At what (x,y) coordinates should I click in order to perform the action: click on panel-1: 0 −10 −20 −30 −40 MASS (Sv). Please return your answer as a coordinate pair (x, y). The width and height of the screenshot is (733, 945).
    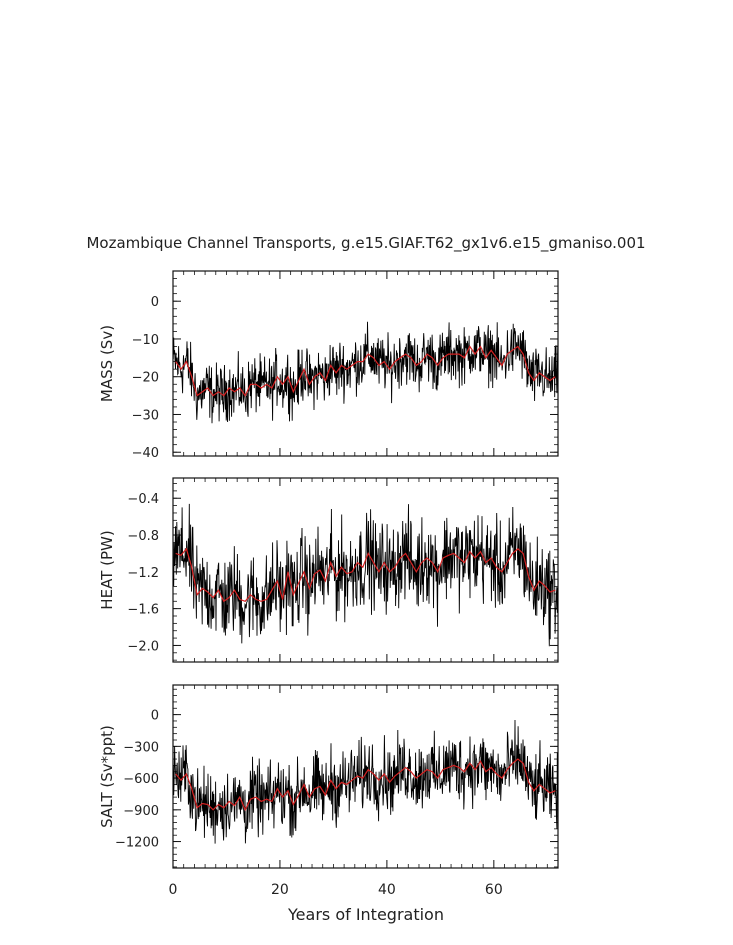
    Looking at the image, I should click on (328, 365).